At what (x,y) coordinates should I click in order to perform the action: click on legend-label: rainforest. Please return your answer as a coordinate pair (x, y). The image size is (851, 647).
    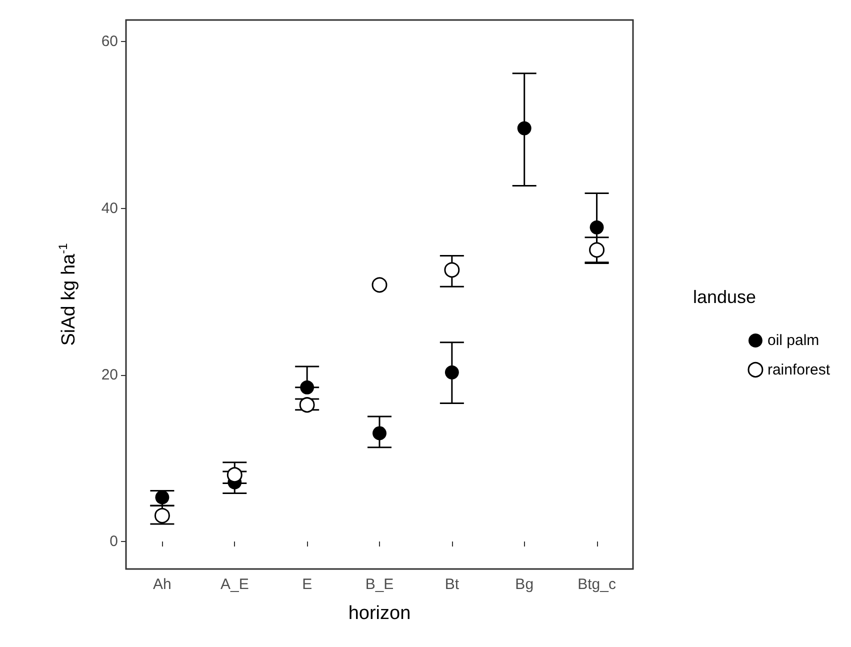
    Looking at the image, I should click on (799, 369).